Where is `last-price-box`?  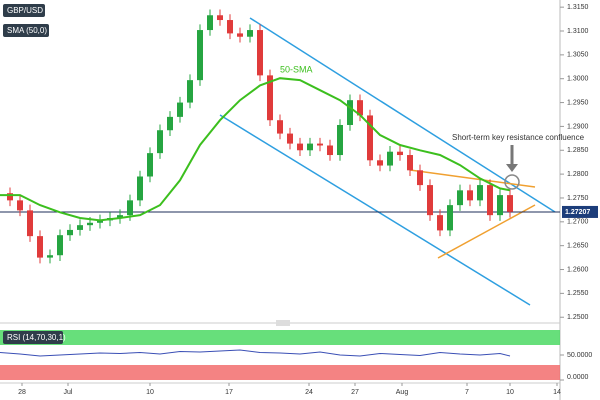 last-price-box is located at coordinates (580, 211).